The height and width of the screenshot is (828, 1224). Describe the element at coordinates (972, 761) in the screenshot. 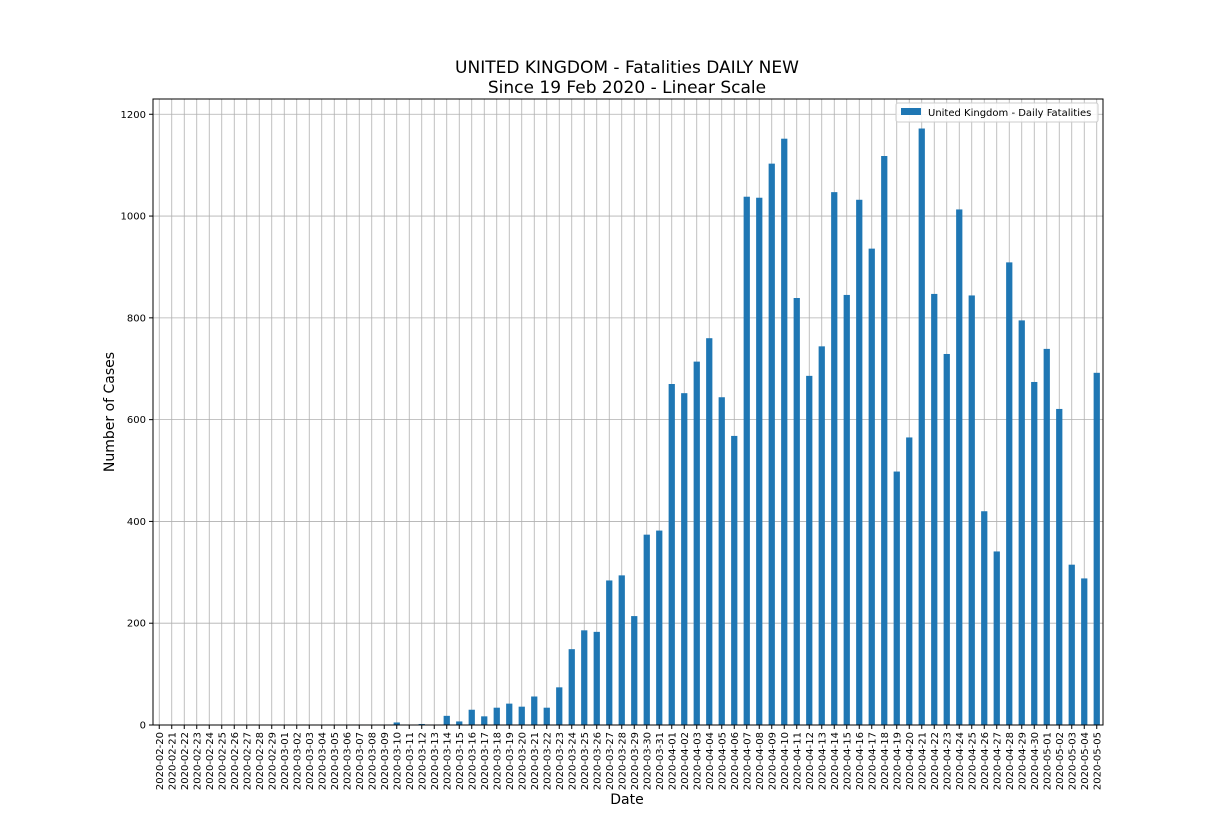

I see `x-tick-label: 2020-04-25` at that location.